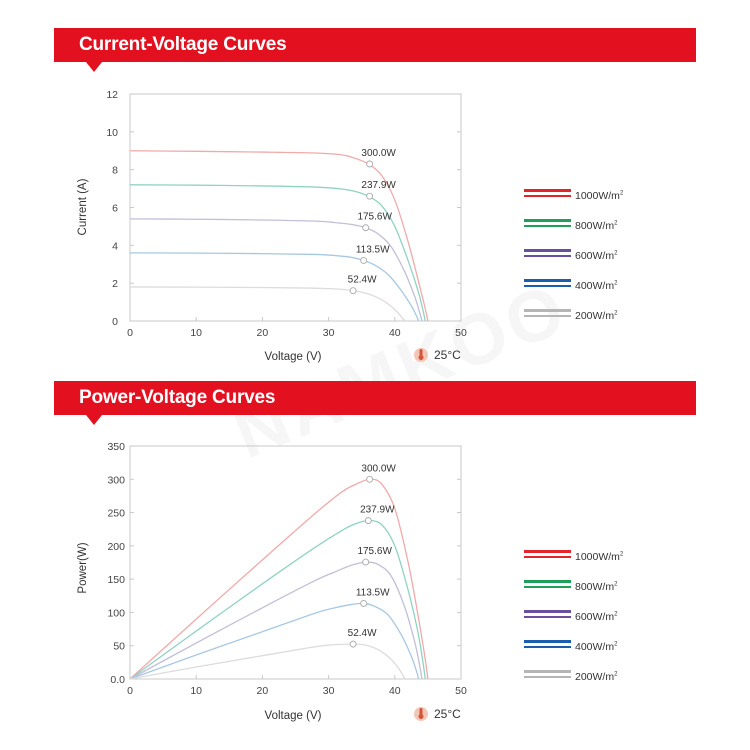 The image size is (750, 750). Describe the element at coordinates (83, 567) in the screenshot. I see `y-axis-label: Power(W)` at that location.